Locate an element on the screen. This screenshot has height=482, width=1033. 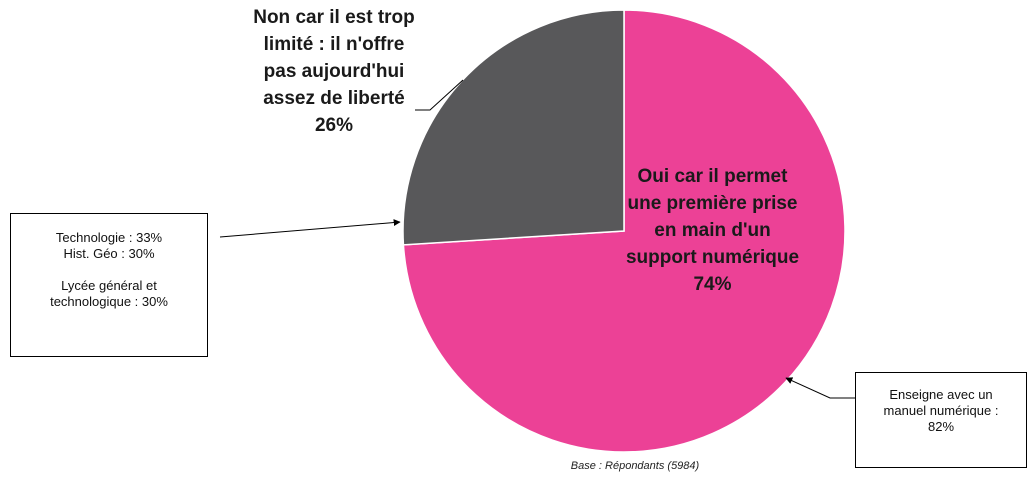
leader-line is located at coordinates (439, 95).